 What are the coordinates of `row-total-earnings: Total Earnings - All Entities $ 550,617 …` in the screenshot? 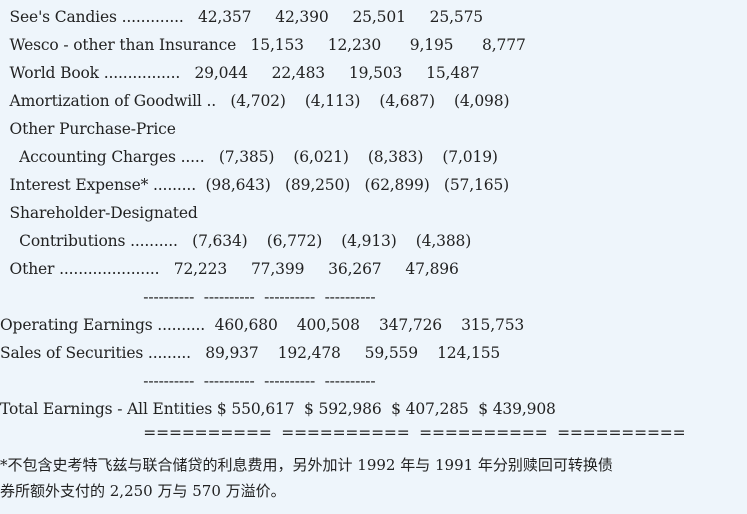 It's located at (278, 409).